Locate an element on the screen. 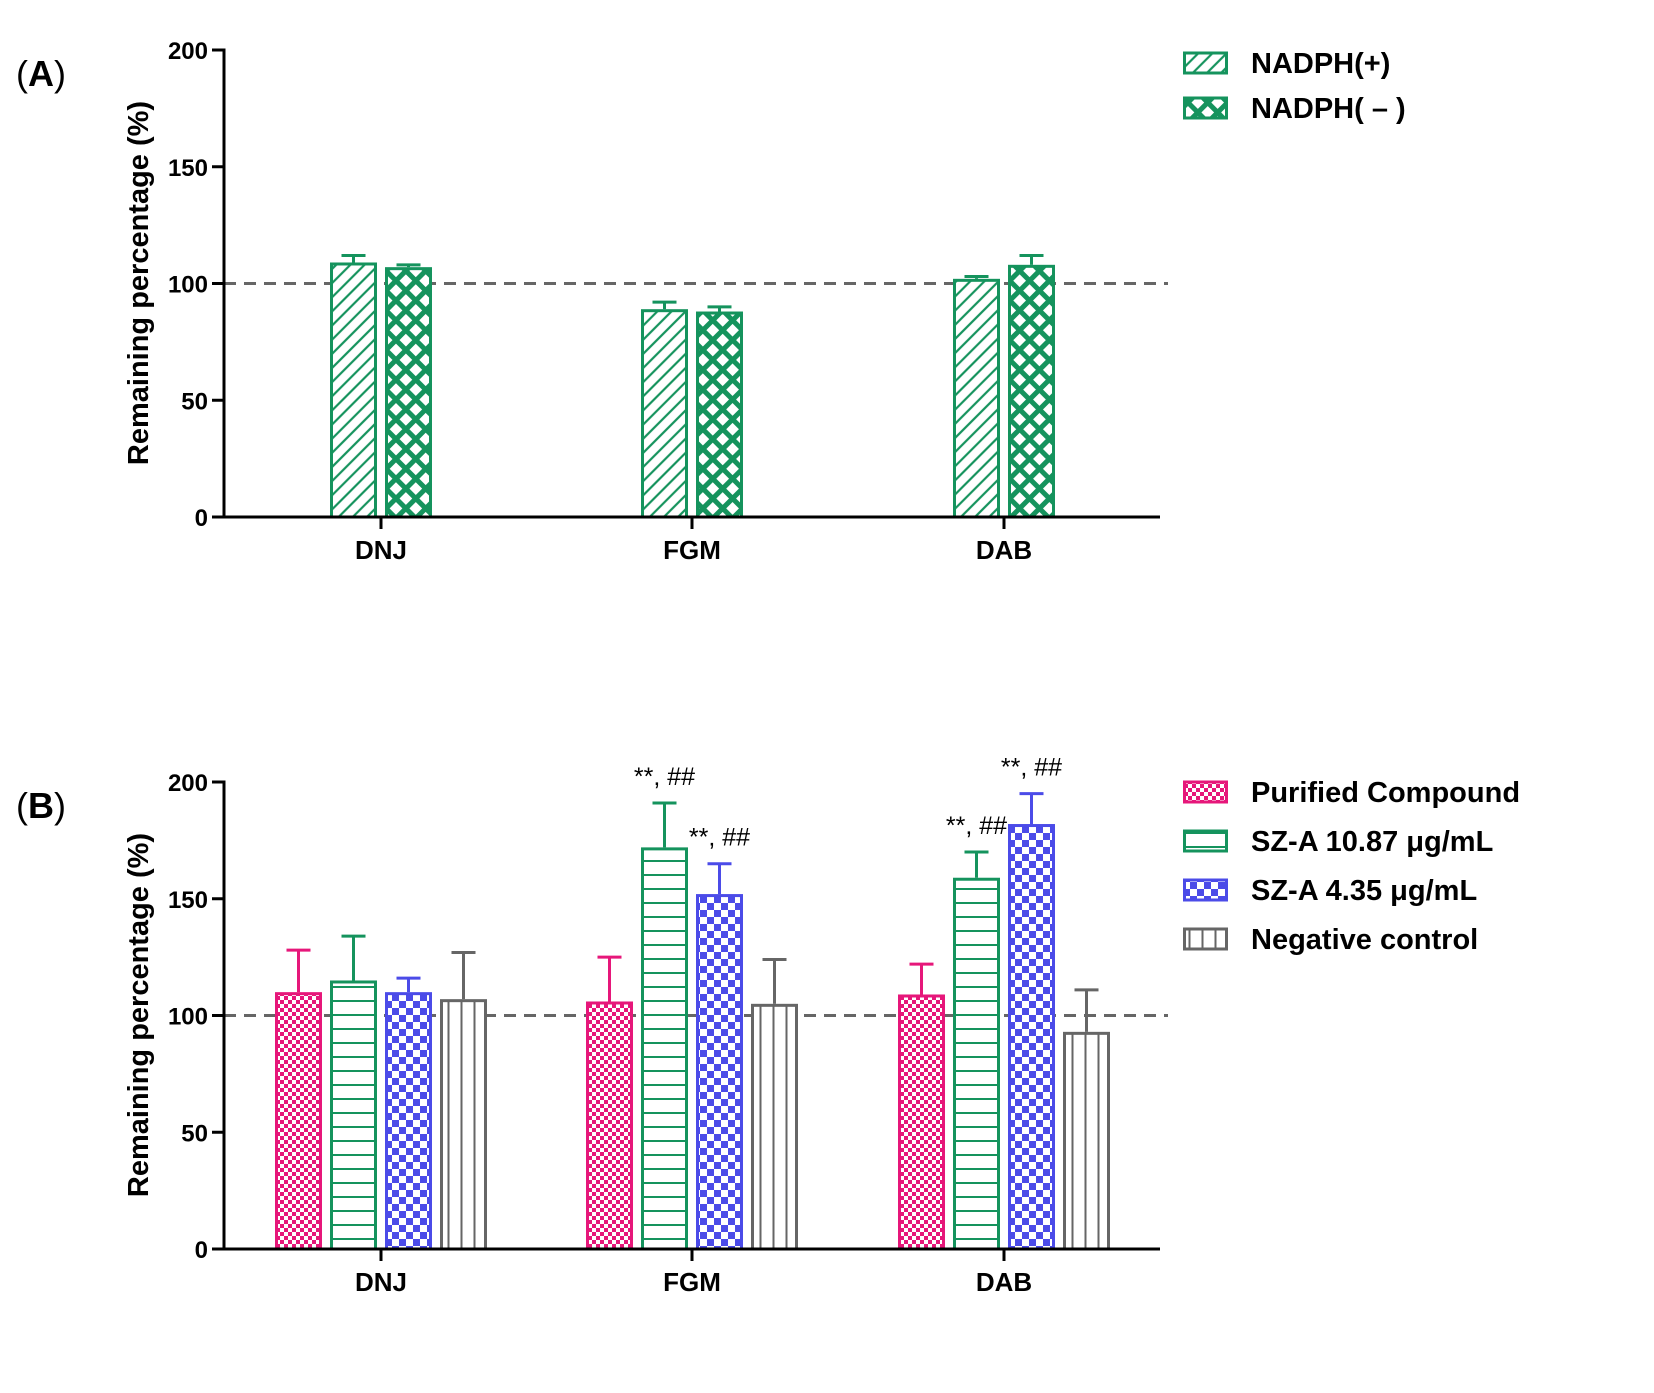 This screenshot has height=1393, width=1654. panel-b-ylabel: Remaining percentage (%) is located at coordinates (139, 1015).